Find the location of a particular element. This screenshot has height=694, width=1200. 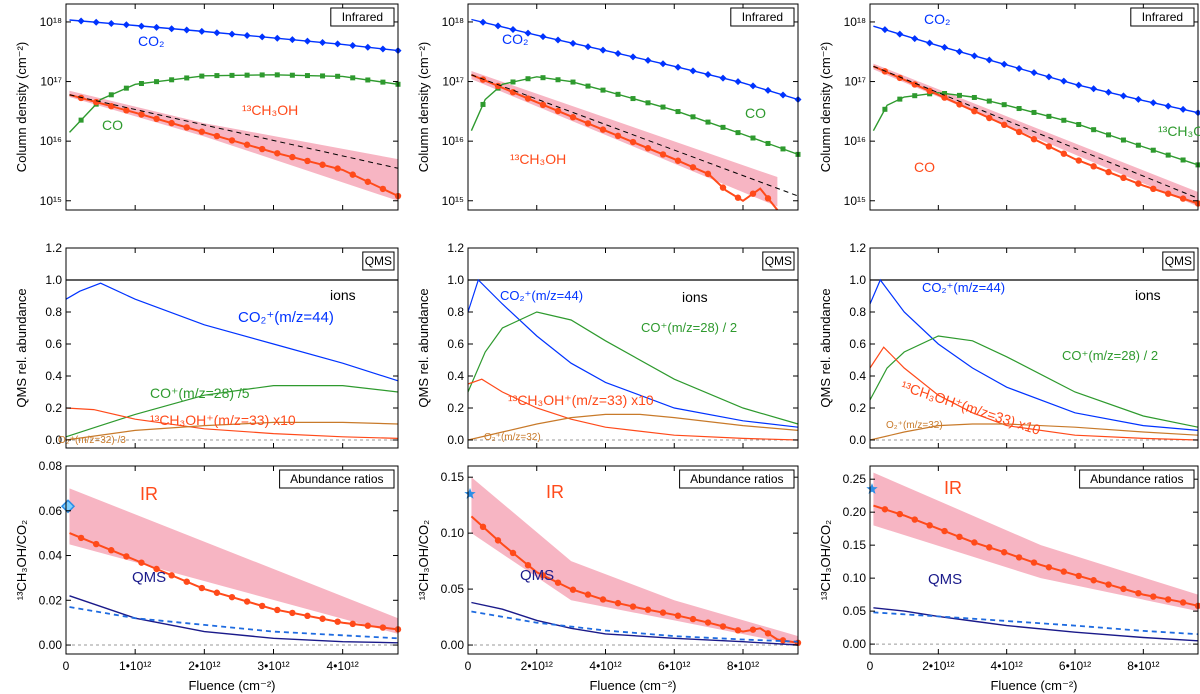

col3-top-y-tick-label: 10¹⁶ is located at coordinates (855, 141).